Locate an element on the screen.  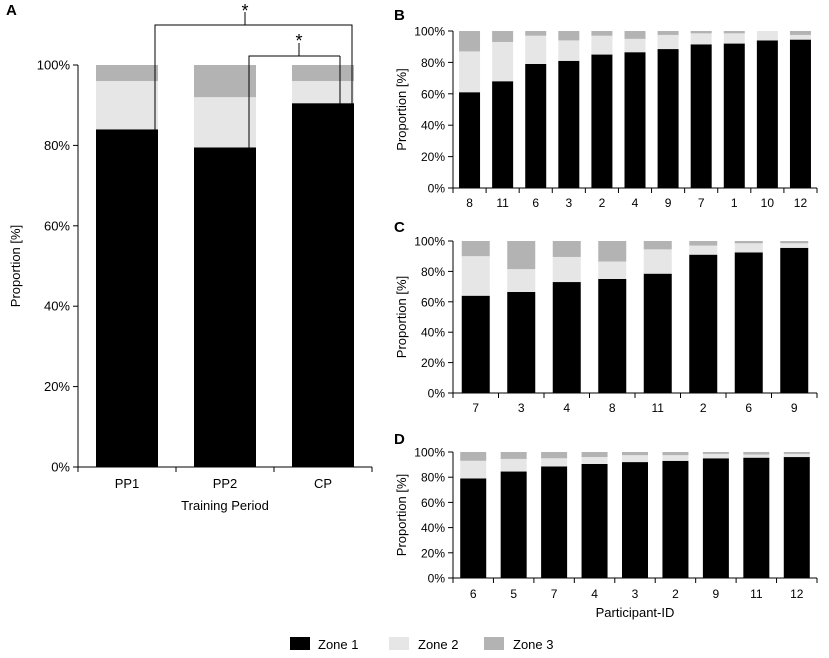
panel-d-bar-5-zone2 is located at coordinates (513, 465).